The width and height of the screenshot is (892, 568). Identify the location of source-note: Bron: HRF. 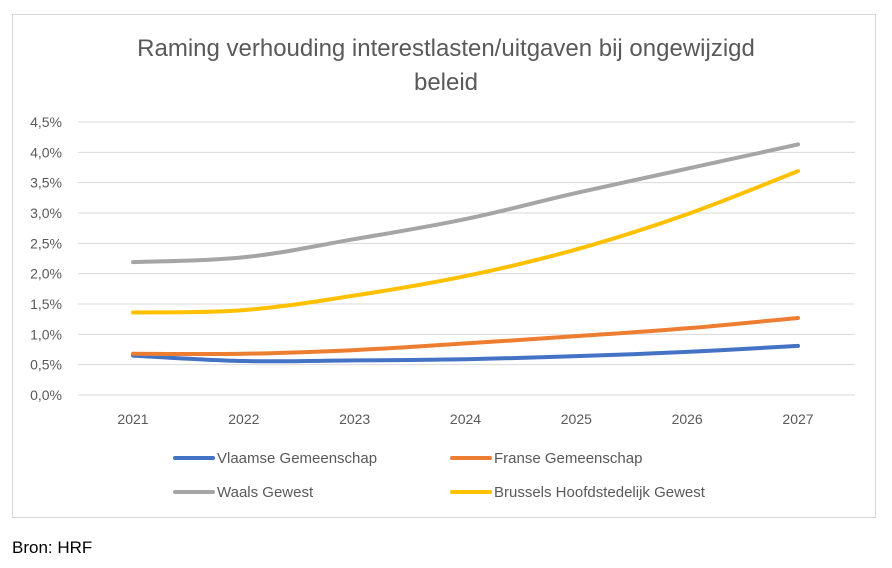
(52, 547).